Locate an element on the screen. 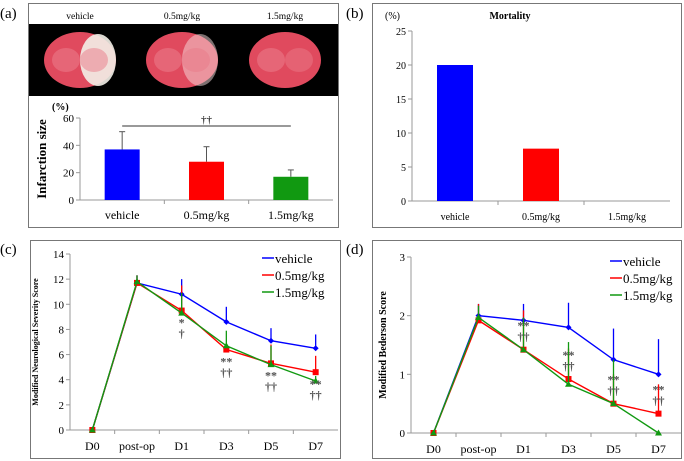  y-tick-label: 5 is located at coordinates (403, 168).